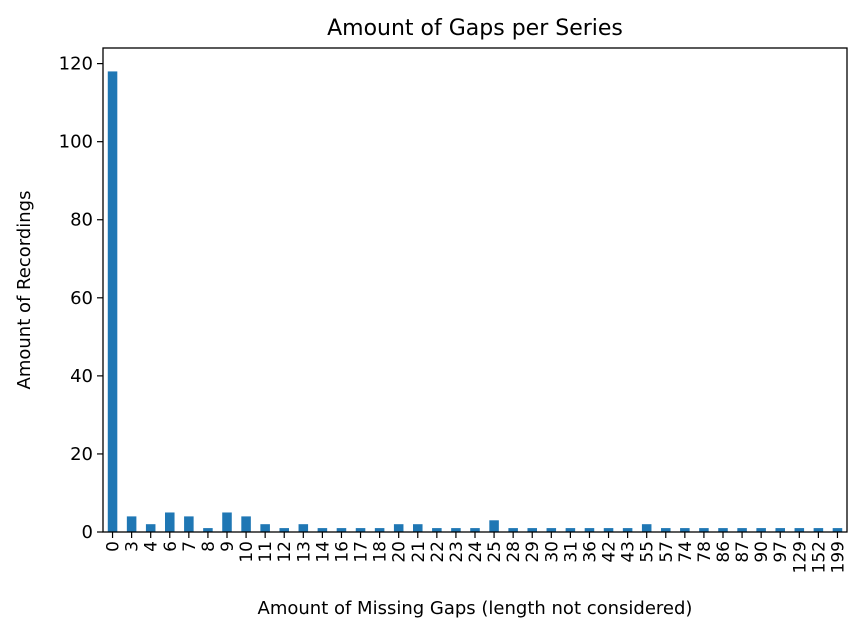 This screenshot has width=863, height=635. I want to click on x-tick-label: 7, so click(190, 546).